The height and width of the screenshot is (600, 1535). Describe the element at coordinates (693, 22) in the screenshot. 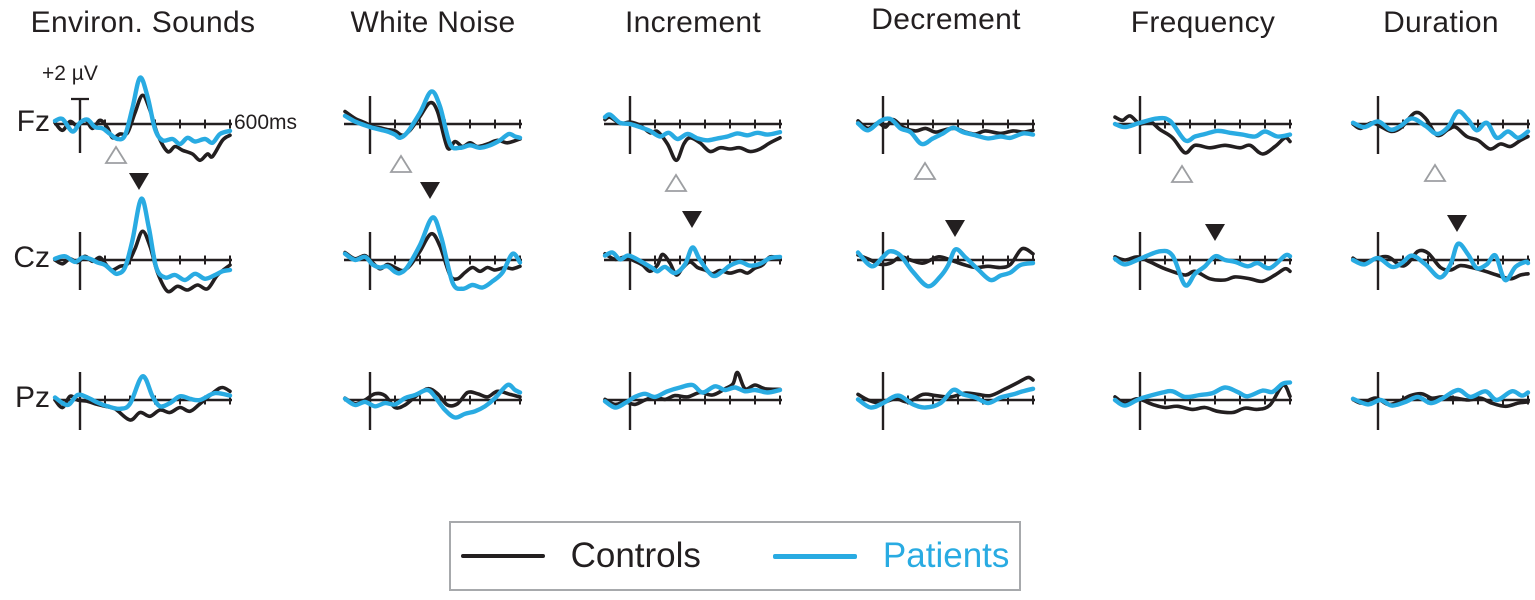

I see `column-title-increment: Increment` at that location.